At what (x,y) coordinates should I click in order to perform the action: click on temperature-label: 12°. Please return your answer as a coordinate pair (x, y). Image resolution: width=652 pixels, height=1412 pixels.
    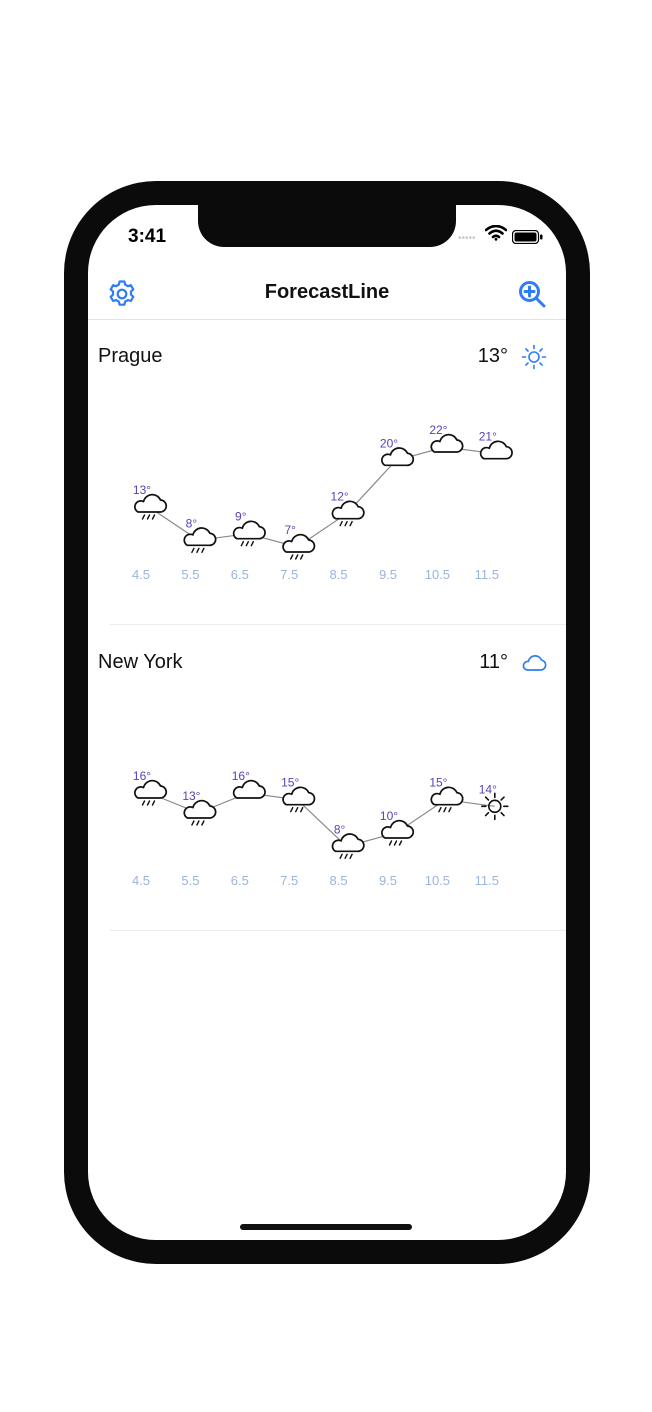
    Looking at the image, I should click on (340, 497).